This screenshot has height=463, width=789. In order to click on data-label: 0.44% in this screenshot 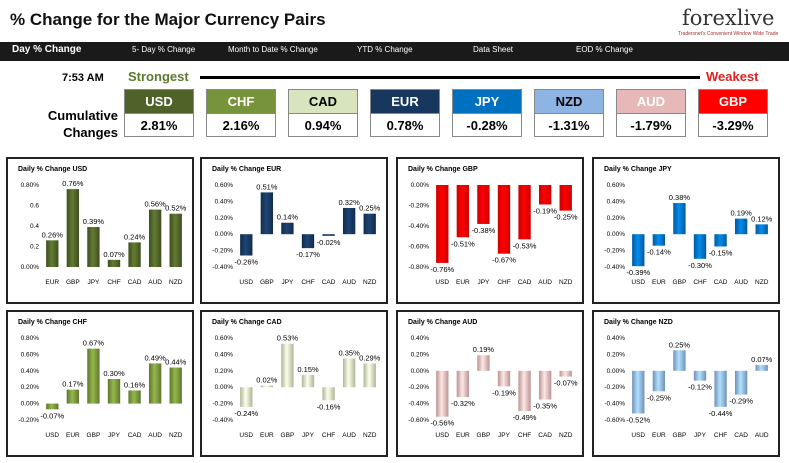, I will do `click(176, 362)`.